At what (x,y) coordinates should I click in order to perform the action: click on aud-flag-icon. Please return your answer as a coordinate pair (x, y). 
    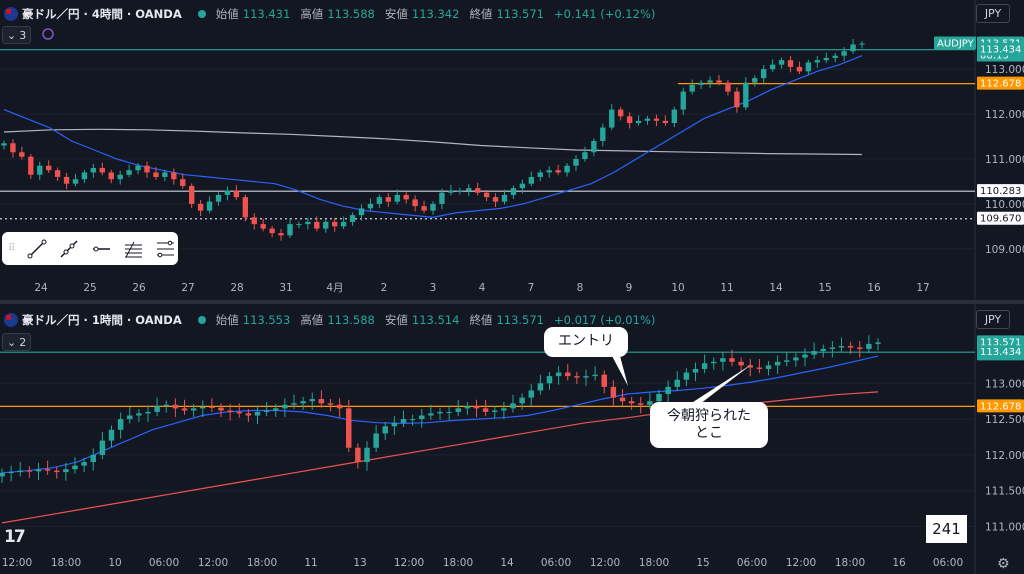
    Looking at the image, I should click on (11, 320).